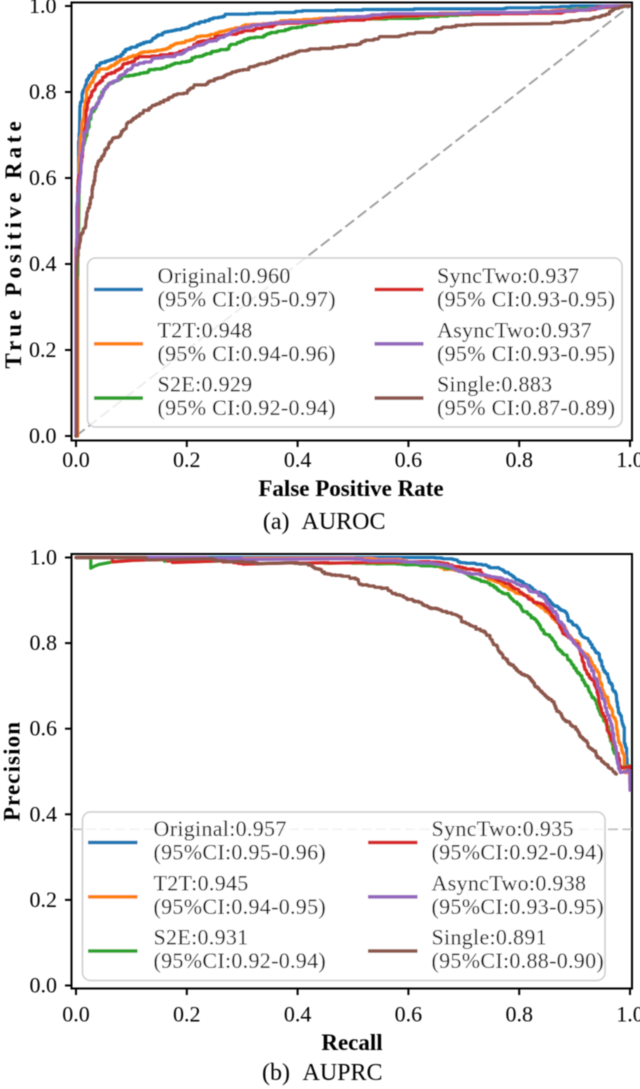 The height and width of the screenshot is (1089, 640). Describe the element at coordinates (240, 906) in the screenshot. I see `svg-text: (95%CI:0.94-0.95)` at that location.